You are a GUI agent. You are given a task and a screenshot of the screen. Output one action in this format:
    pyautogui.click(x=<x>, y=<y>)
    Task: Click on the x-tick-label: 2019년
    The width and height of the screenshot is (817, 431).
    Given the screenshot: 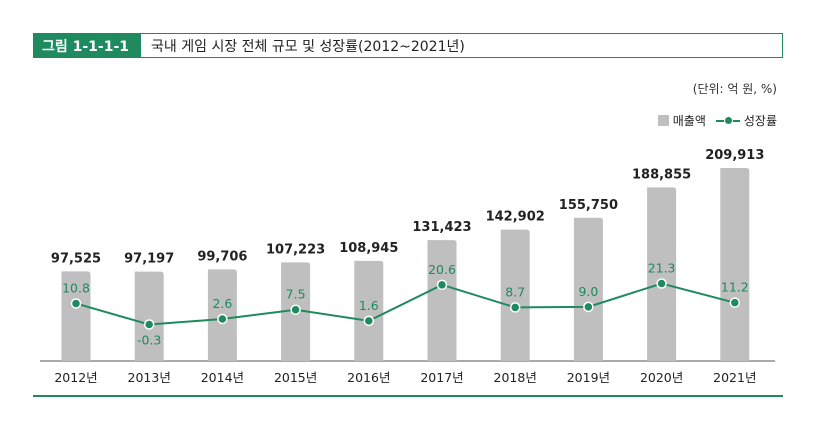 What is the action you would take?
    pyautogui.click(x=588, y=377)
    